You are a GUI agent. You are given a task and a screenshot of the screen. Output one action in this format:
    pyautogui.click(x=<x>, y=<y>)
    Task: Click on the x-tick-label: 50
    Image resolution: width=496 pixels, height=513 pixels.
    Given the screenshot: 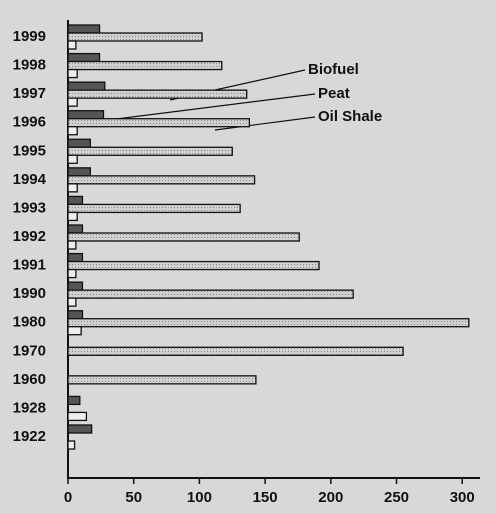 What is the action you would take?
    pyautogui.click(x=133, y=497)
    